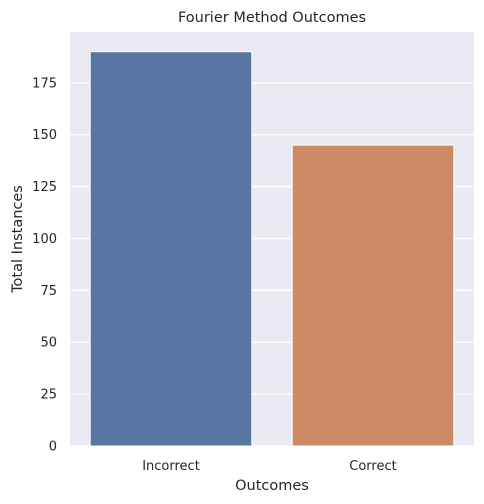  I want to click on y-tick-label: 175, so click(44, 83).